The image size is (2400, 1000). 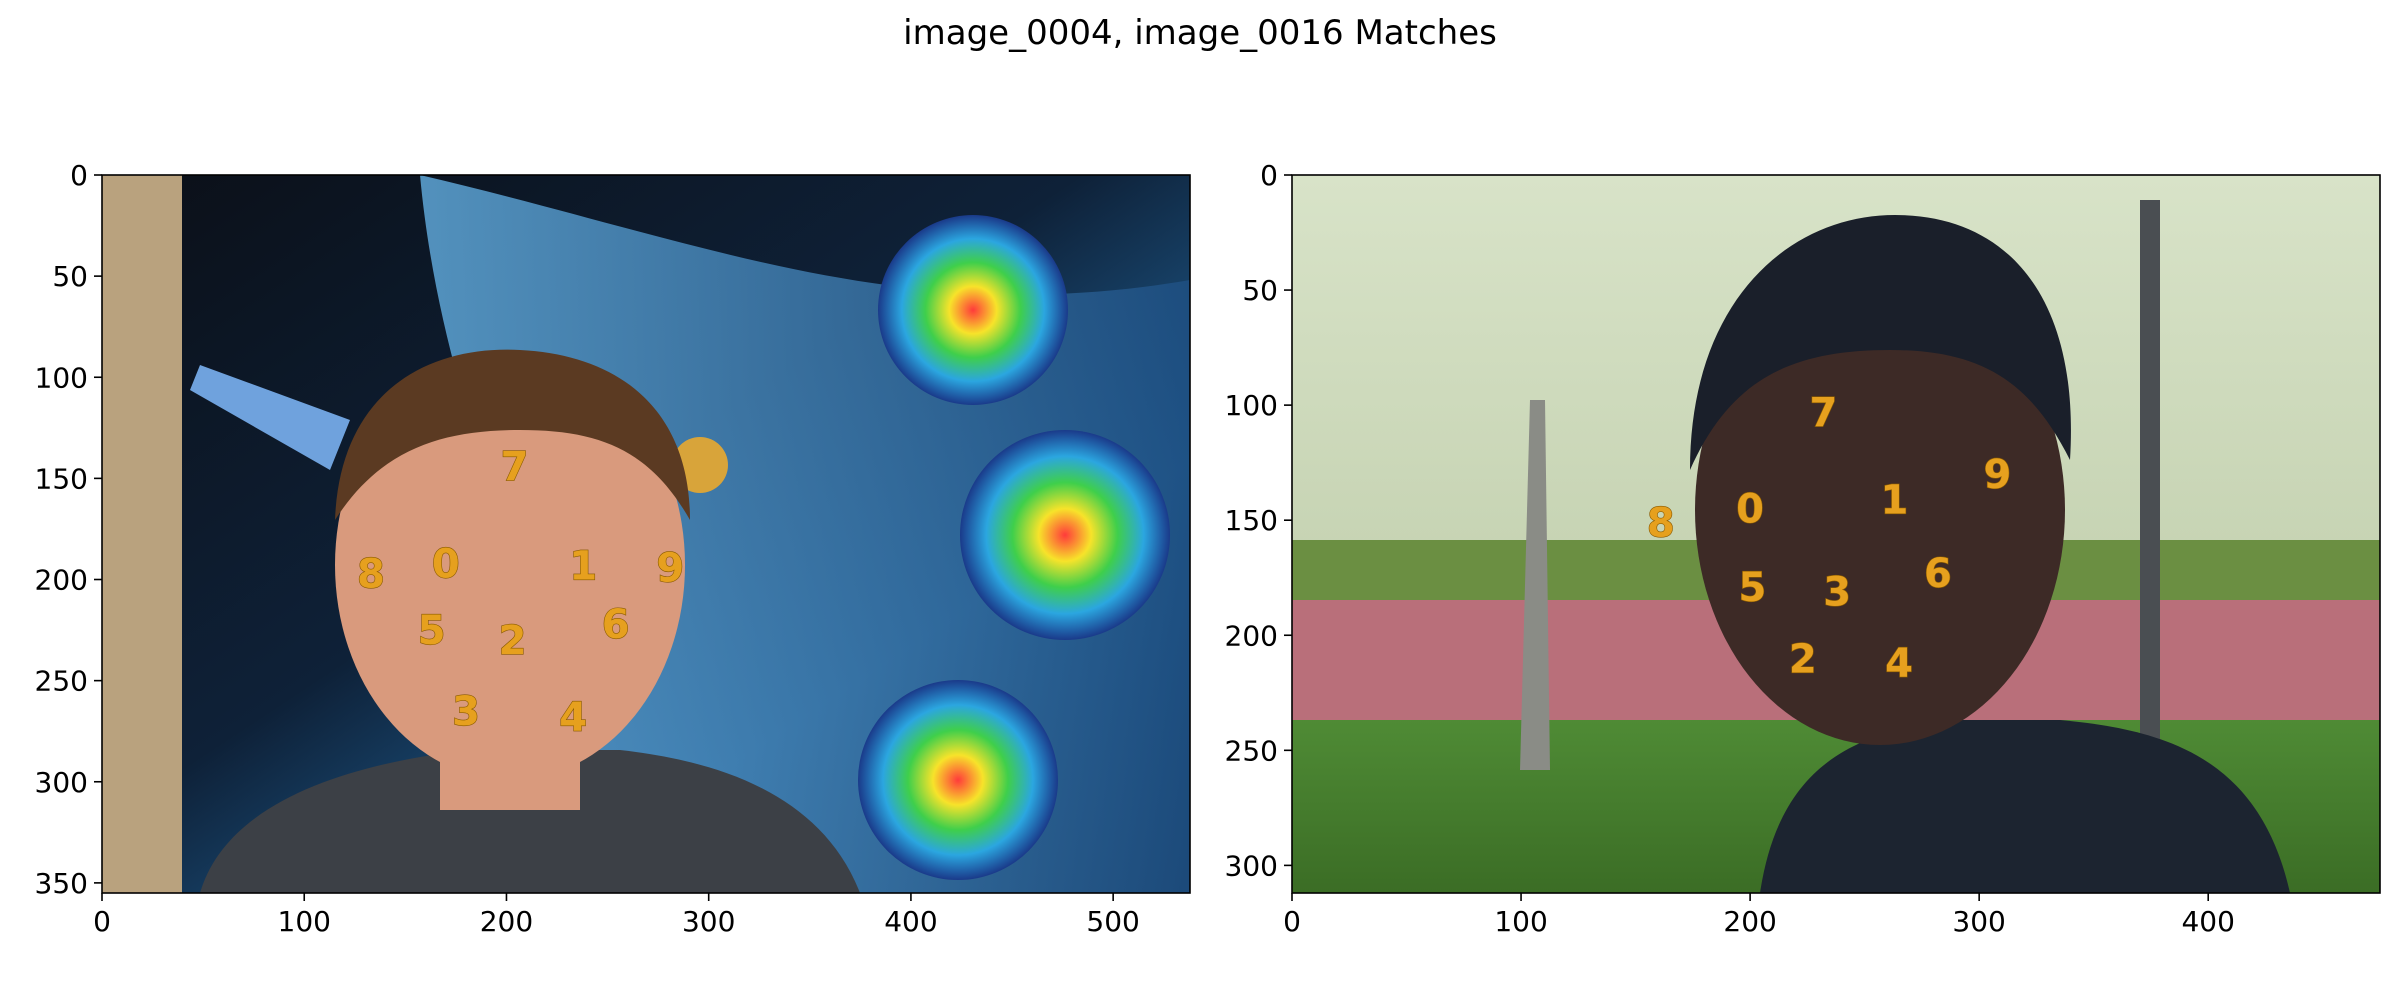 What do you see at coordinates (1251, 635) in the screenshot?
I see `right-ytick-label: 200` at bounding box center [1251, 635].